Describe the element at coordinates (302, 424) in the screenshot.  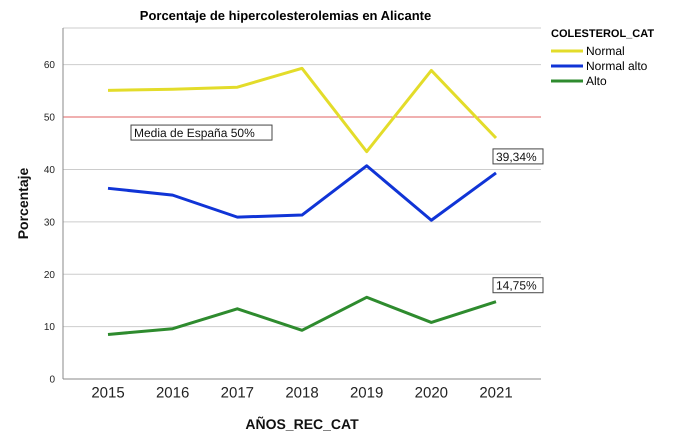
I see `x-axis-title: AÑOS_REC_CAT` at that location.